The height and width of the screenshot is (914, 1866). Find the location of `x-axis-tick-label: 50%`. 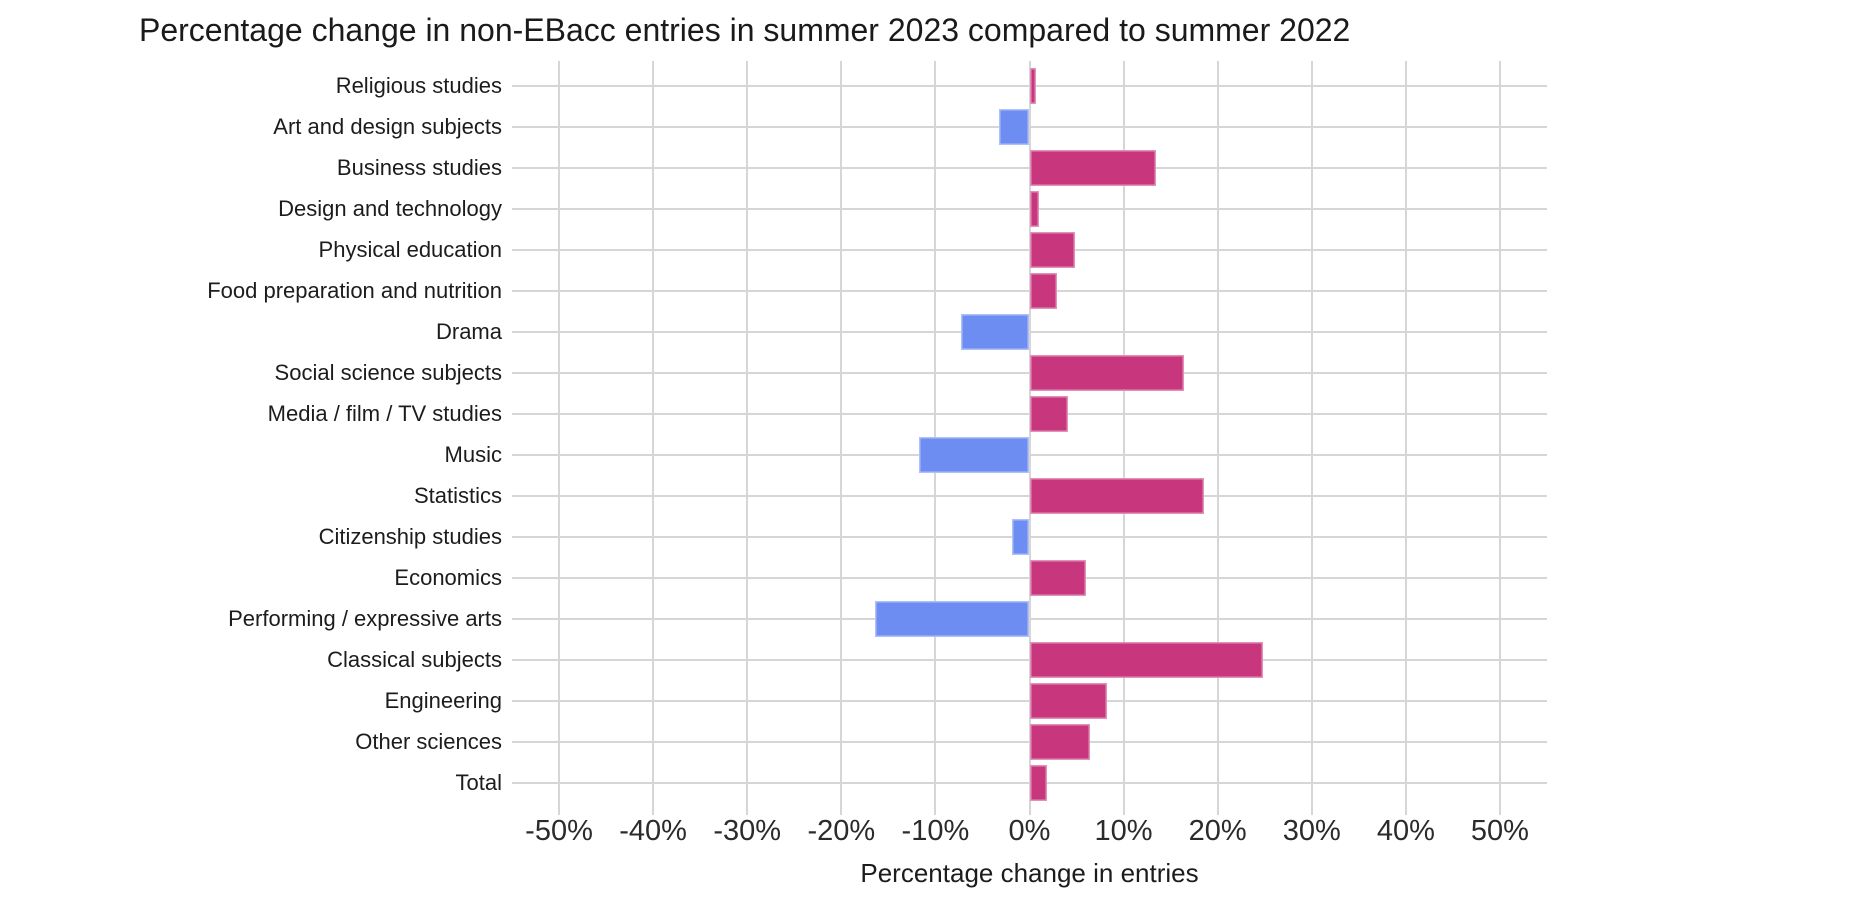

x-axis-tick-label: 50% is located at coordinates (1499, 831).